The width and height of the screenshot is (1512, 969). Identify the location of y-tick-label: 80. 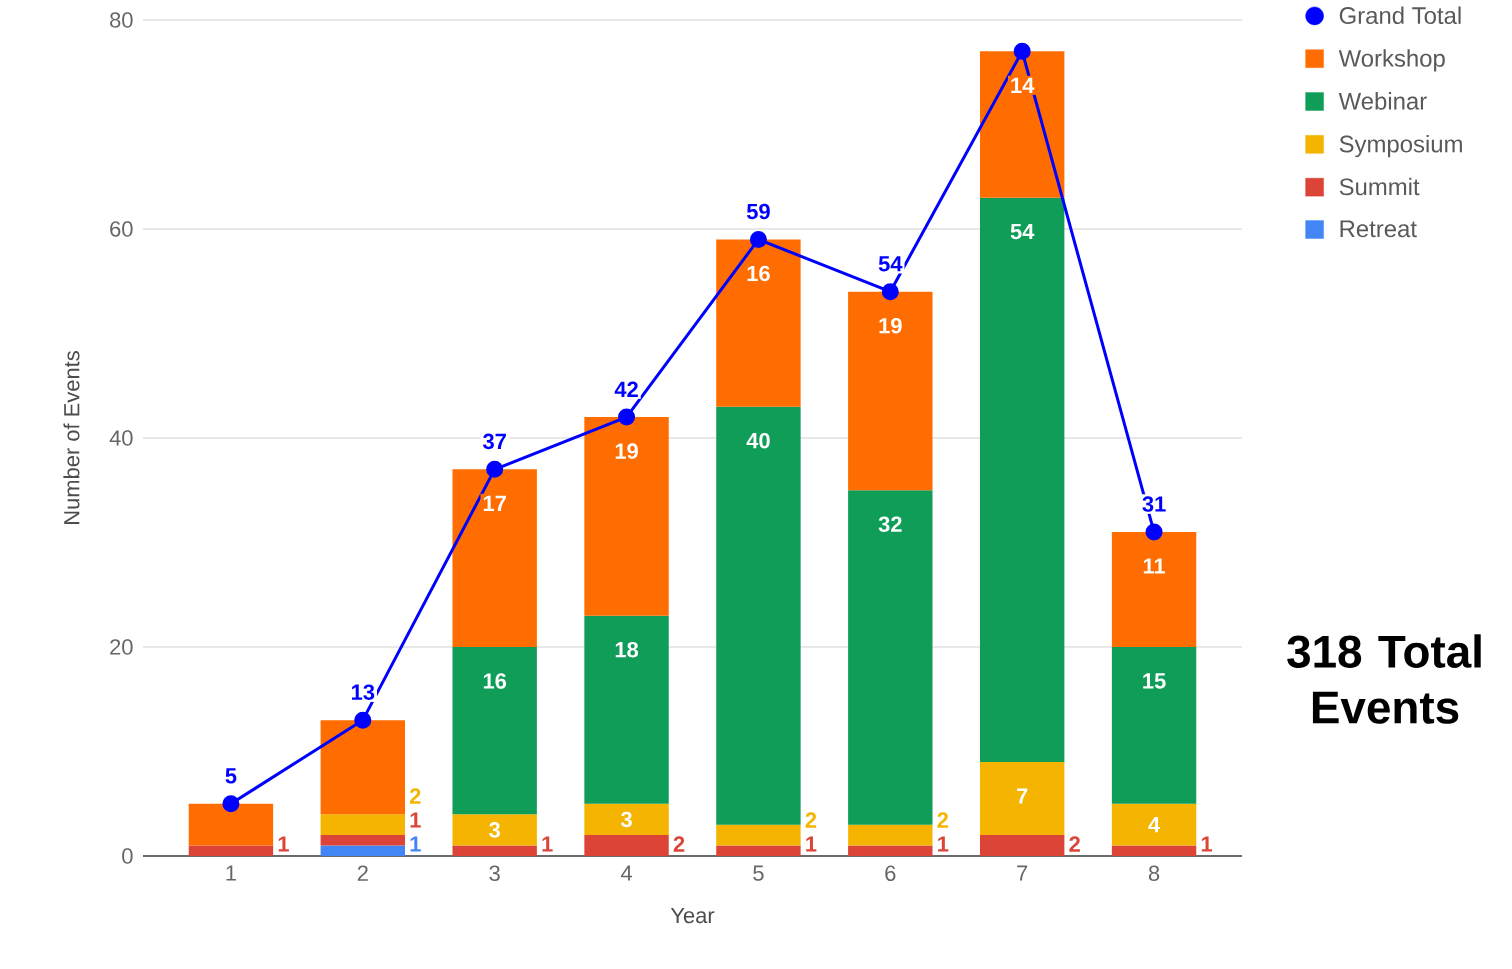
(121, 20).